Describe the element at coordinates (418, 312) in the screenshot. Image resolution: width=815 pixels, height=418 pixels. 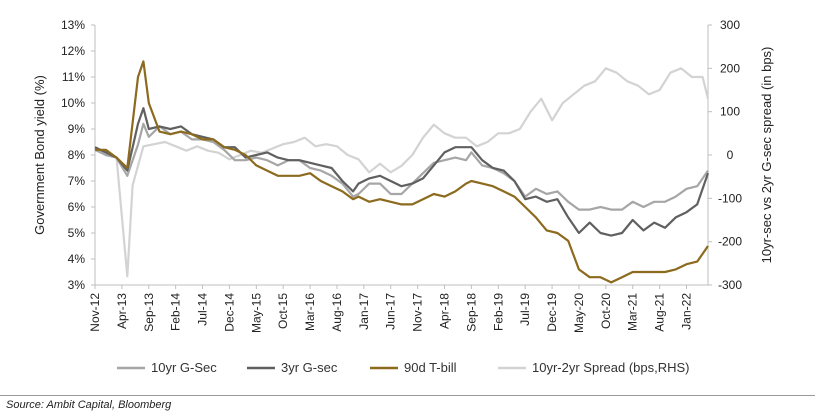
I see `x-tick-label: Nov-17` at that location.